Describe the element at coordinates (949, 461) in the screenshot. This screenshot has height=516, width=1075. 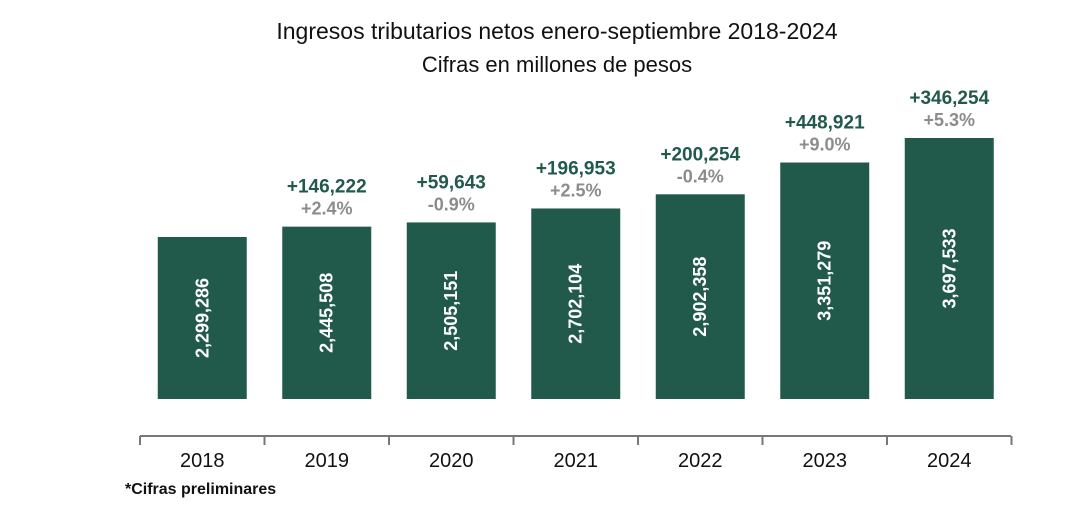
I see `x-tick-label: 2024` at that location.